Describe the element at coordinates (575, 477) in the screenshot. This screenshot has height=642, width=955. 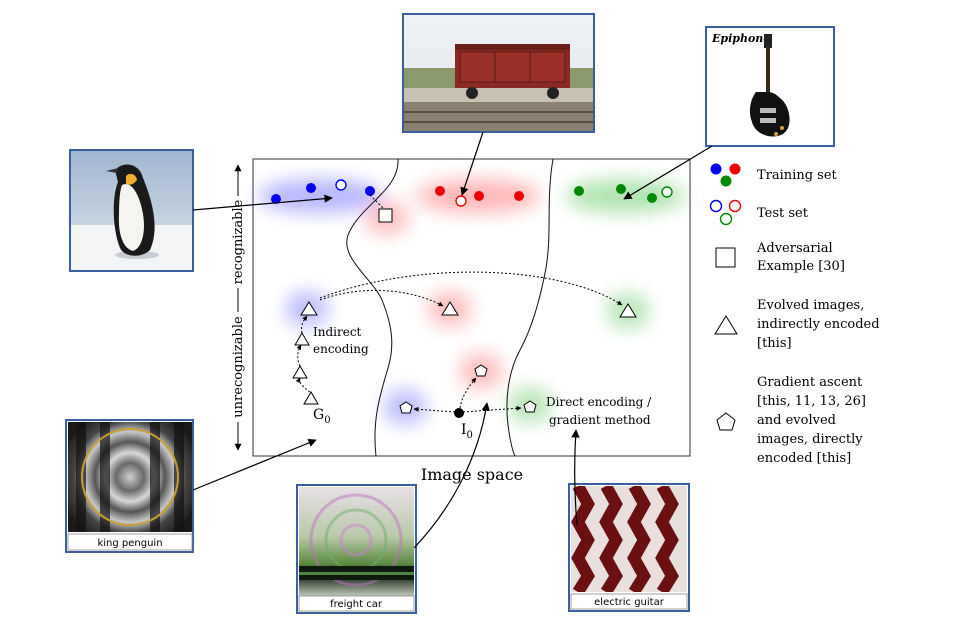
I see `electric-guitar-pattern-arrow` at that location.